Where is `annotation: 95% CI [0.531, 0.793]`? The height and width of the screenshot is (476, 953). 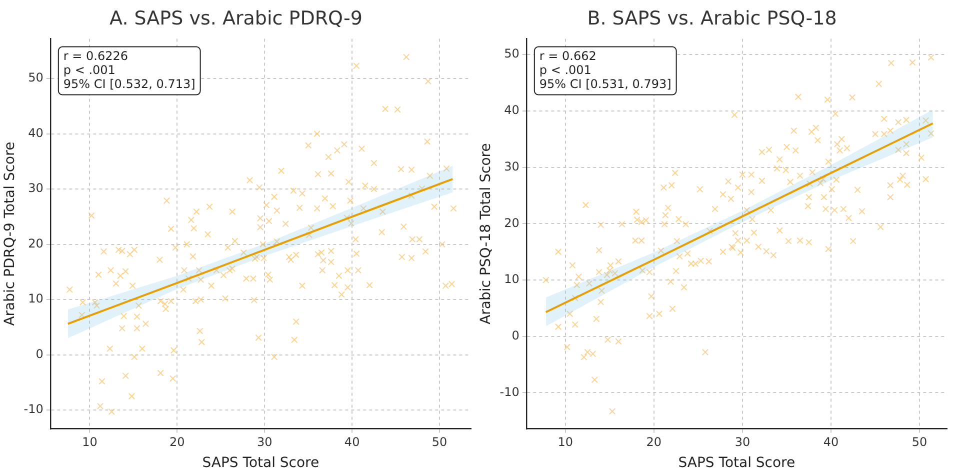 annotation: 95% CI [0.531, 0.793] is located at coordinates (605, 83).